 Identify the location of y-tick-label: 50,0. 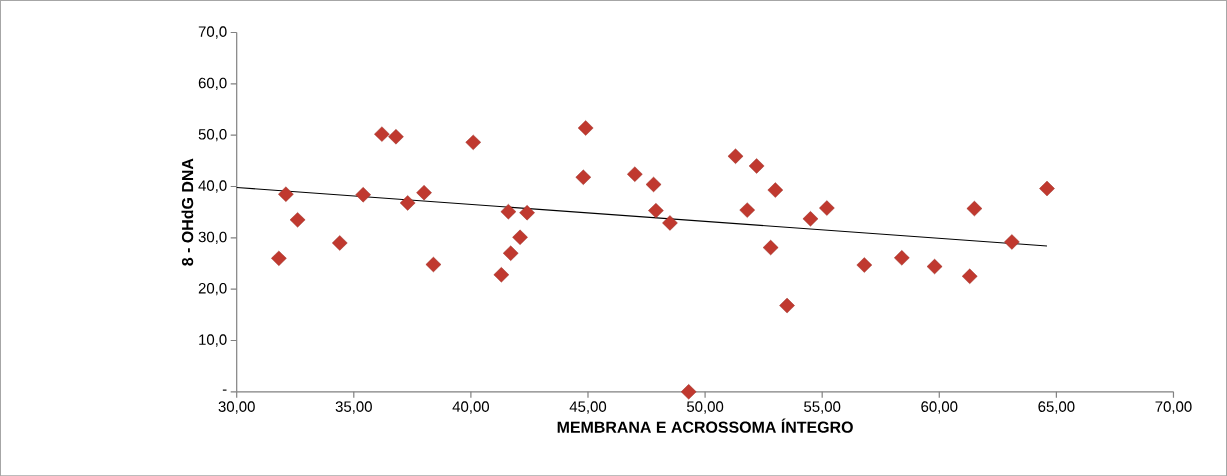
(212, 135).